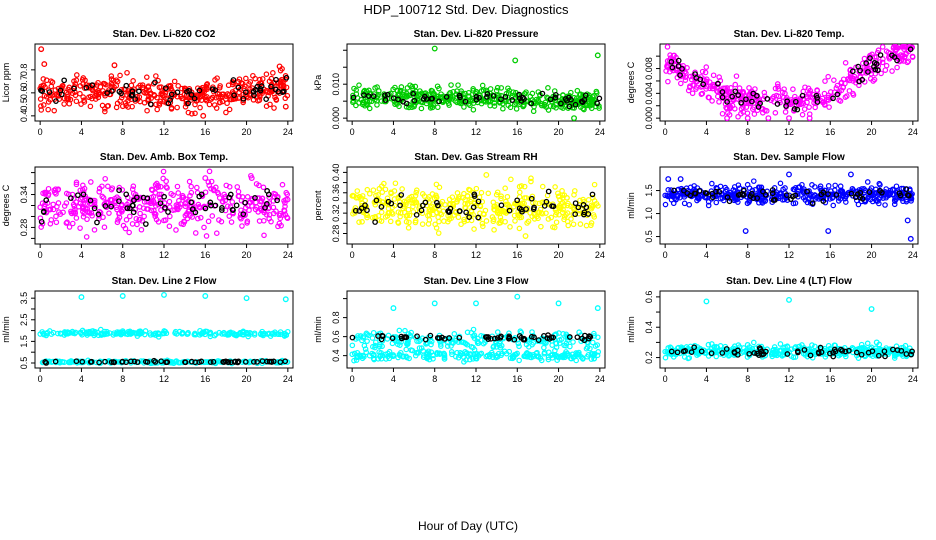  What do you see at coordinates (24, 298) in the screenshot?
I see `y-tick-label: 3.5` at bounding box center [24, 298].